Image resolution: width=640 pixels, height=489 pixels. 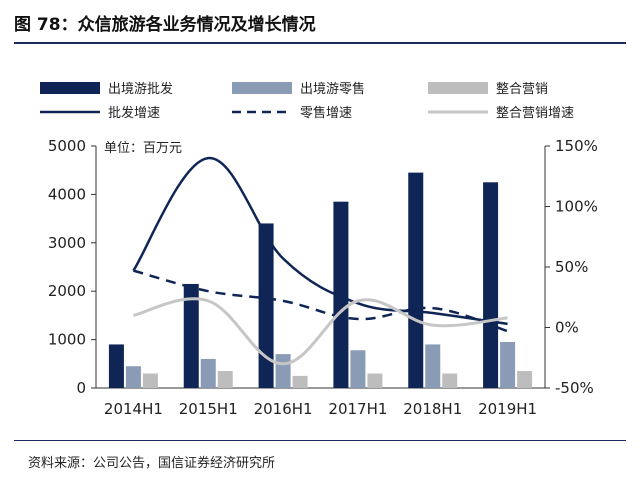 I want to click on x-tick-label: 2019H1, so click(x=507, y=409).